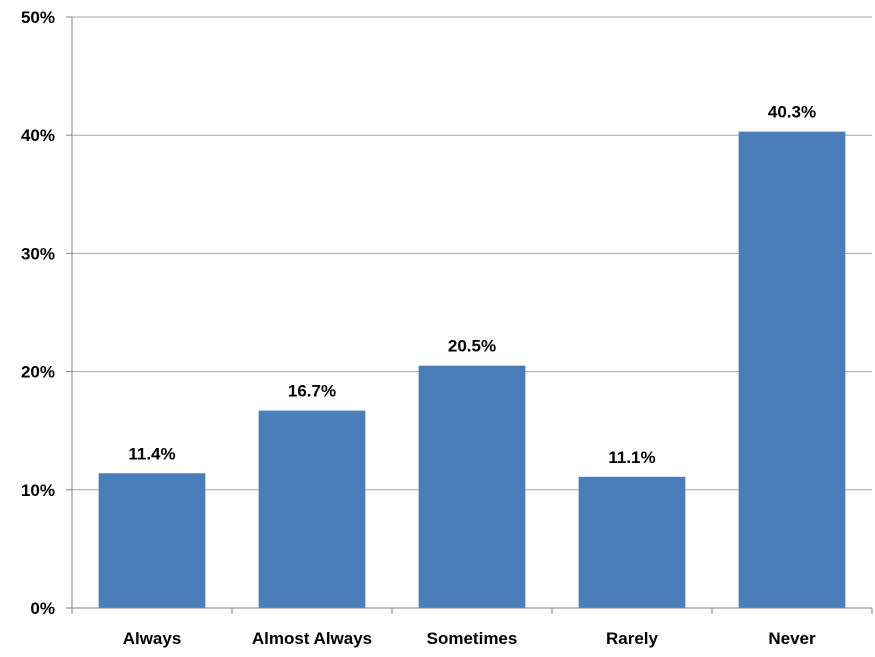 Image resolution: width=875 pixels, height=657 pixels. What do you see at coordinates (152, 638) in the screenshot?
I see `x-category-label: Always` at bounding box center [152, 638].